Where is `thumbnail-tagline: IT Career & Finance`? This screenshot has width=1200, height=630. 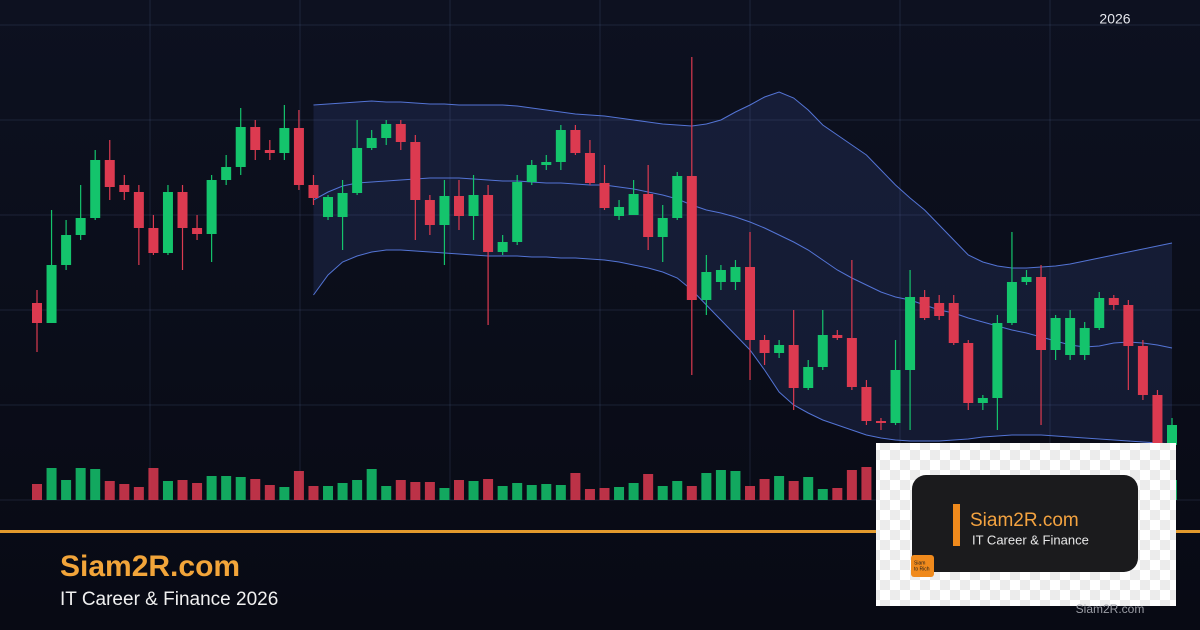 thumbnail-tagline: IT Career & Finance is located at coordinates (1030, 539).